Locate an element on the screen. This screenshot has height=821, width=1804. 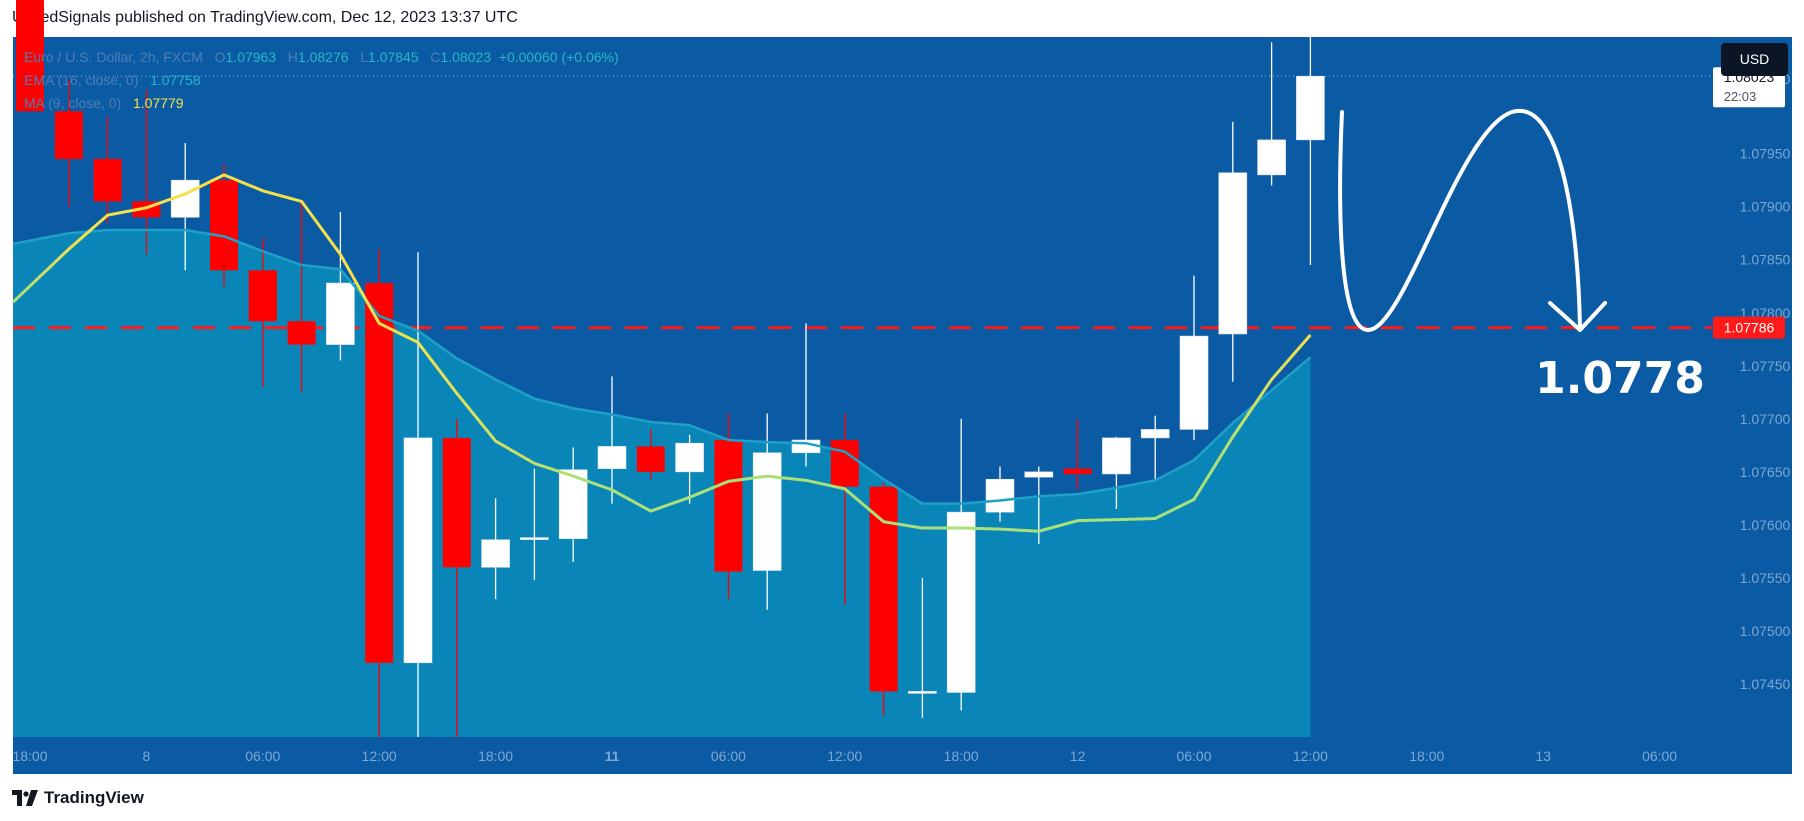
legend-high-value: 1.08276 is located at coordinates (323, 57).